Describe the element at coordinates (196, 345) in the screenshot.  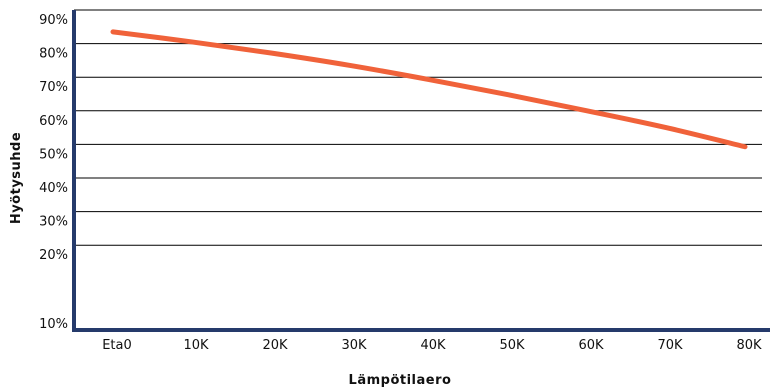
I see `x-tick-label: 10K` at that location.